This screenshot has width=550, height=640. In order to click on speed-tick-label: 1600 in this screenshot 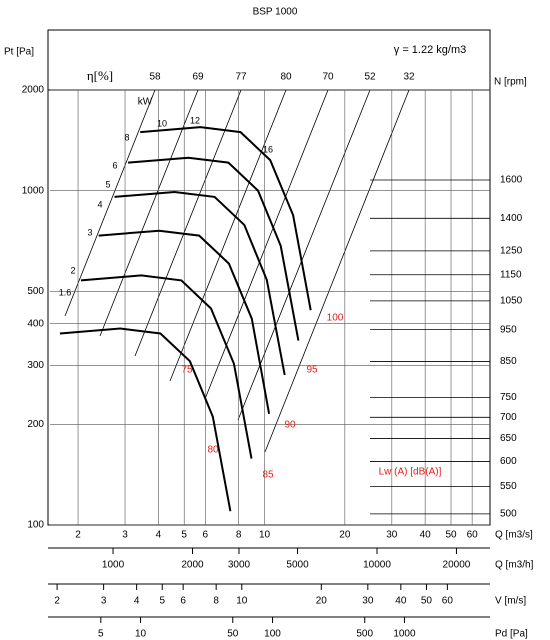, I will do `click(511, 180)`.